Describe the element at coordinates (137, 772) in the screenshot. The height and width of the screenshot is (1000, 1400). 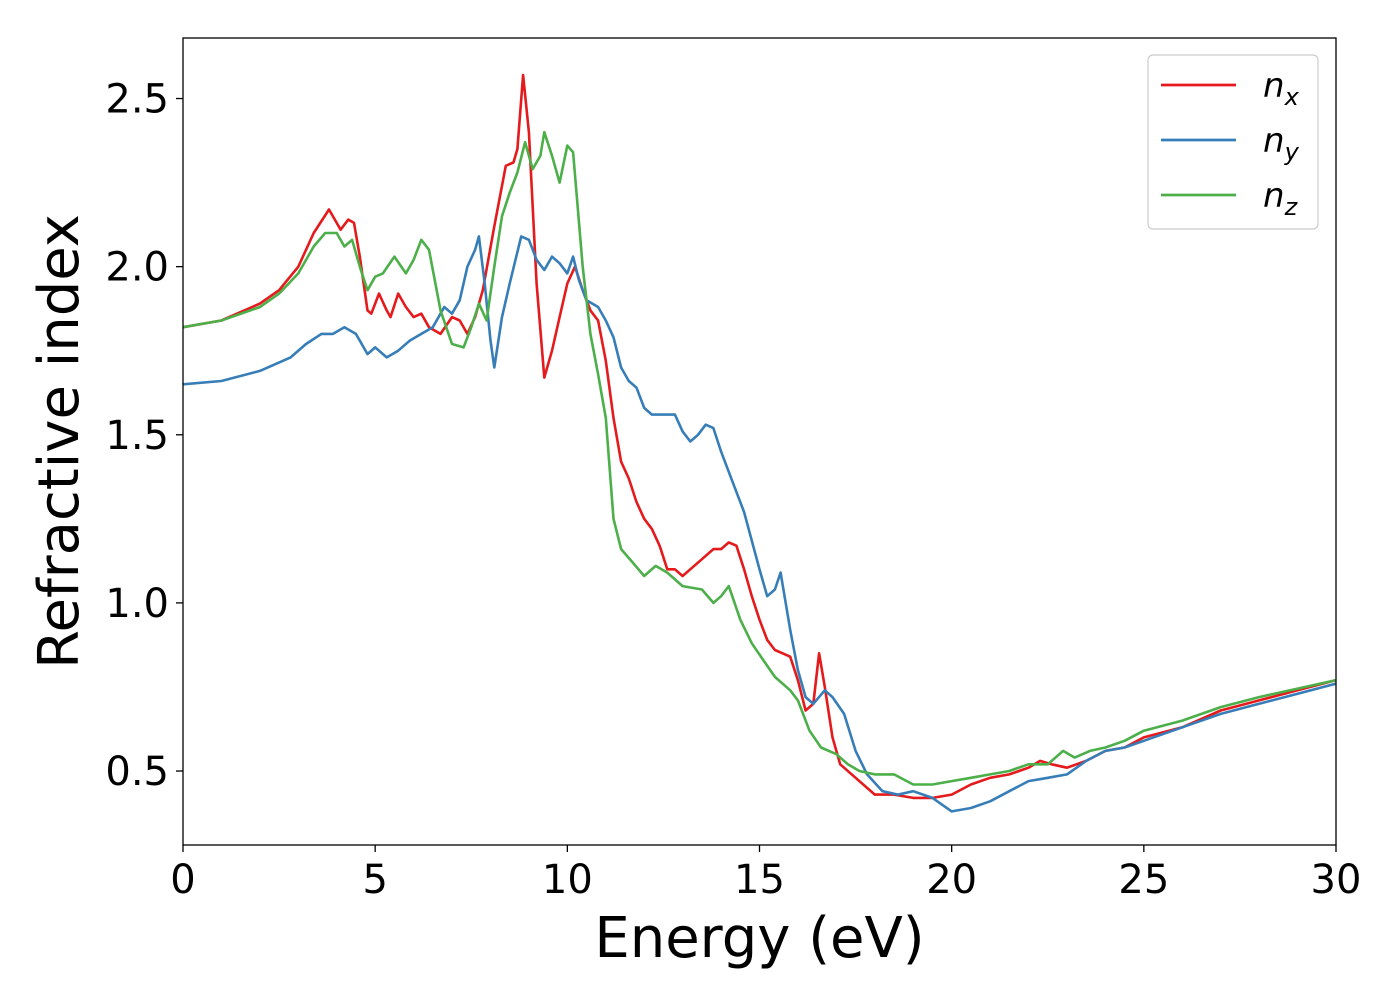
I see `y-tick-label: 0.5` at that location.